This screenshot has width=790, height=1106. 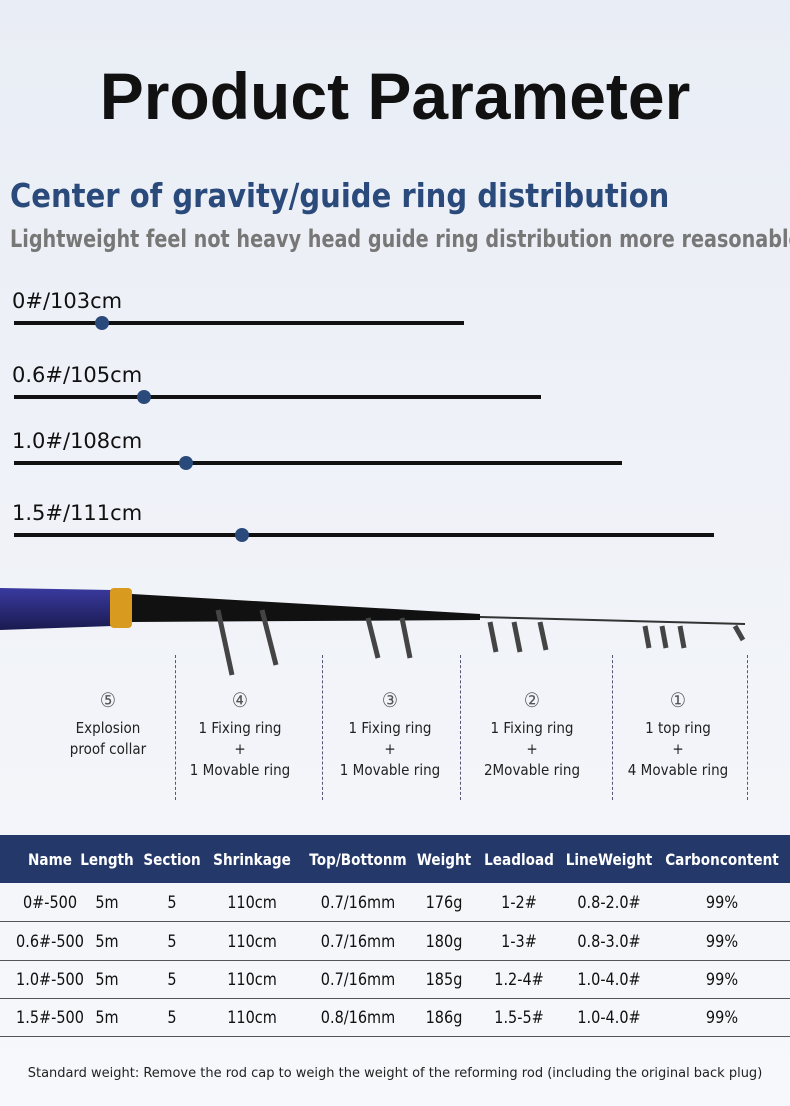 I want to click on table-cell: 0.8-2.0#, so click(x=609, y=903).